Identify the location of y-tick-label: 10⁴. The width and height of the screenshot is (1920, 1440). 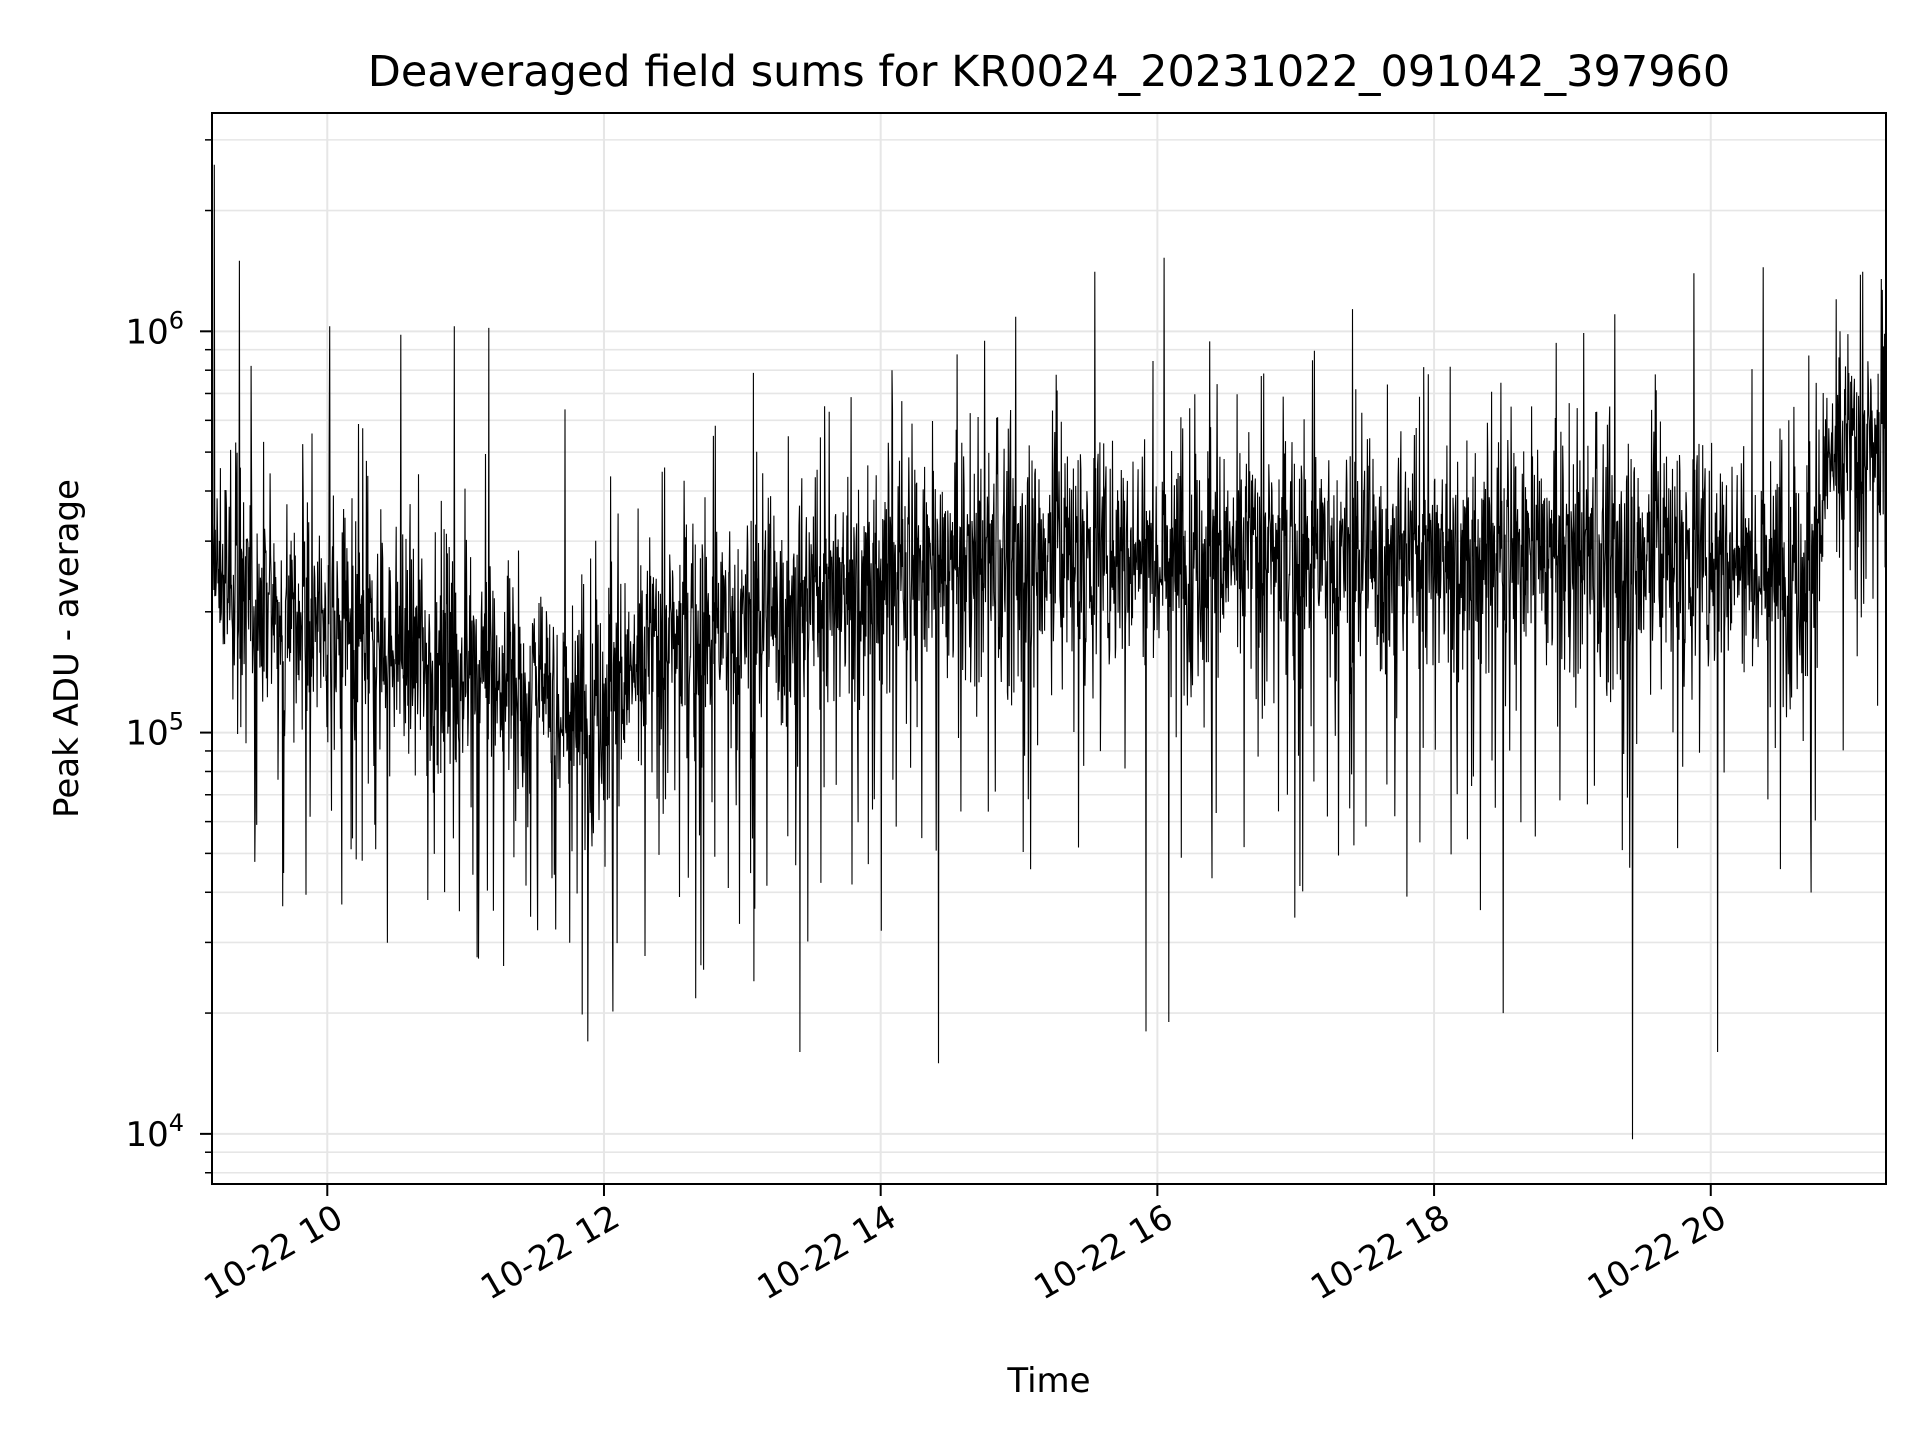
(154, 1132).